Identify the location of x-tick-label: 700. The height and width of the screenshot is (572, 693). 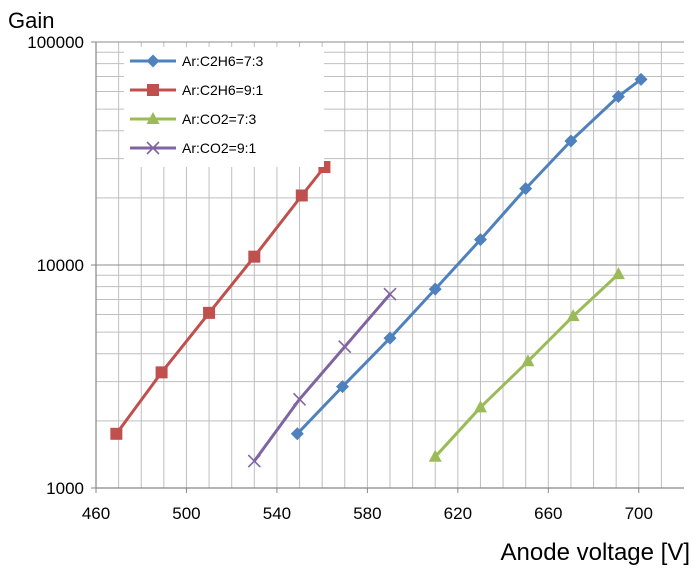
(639, 513).